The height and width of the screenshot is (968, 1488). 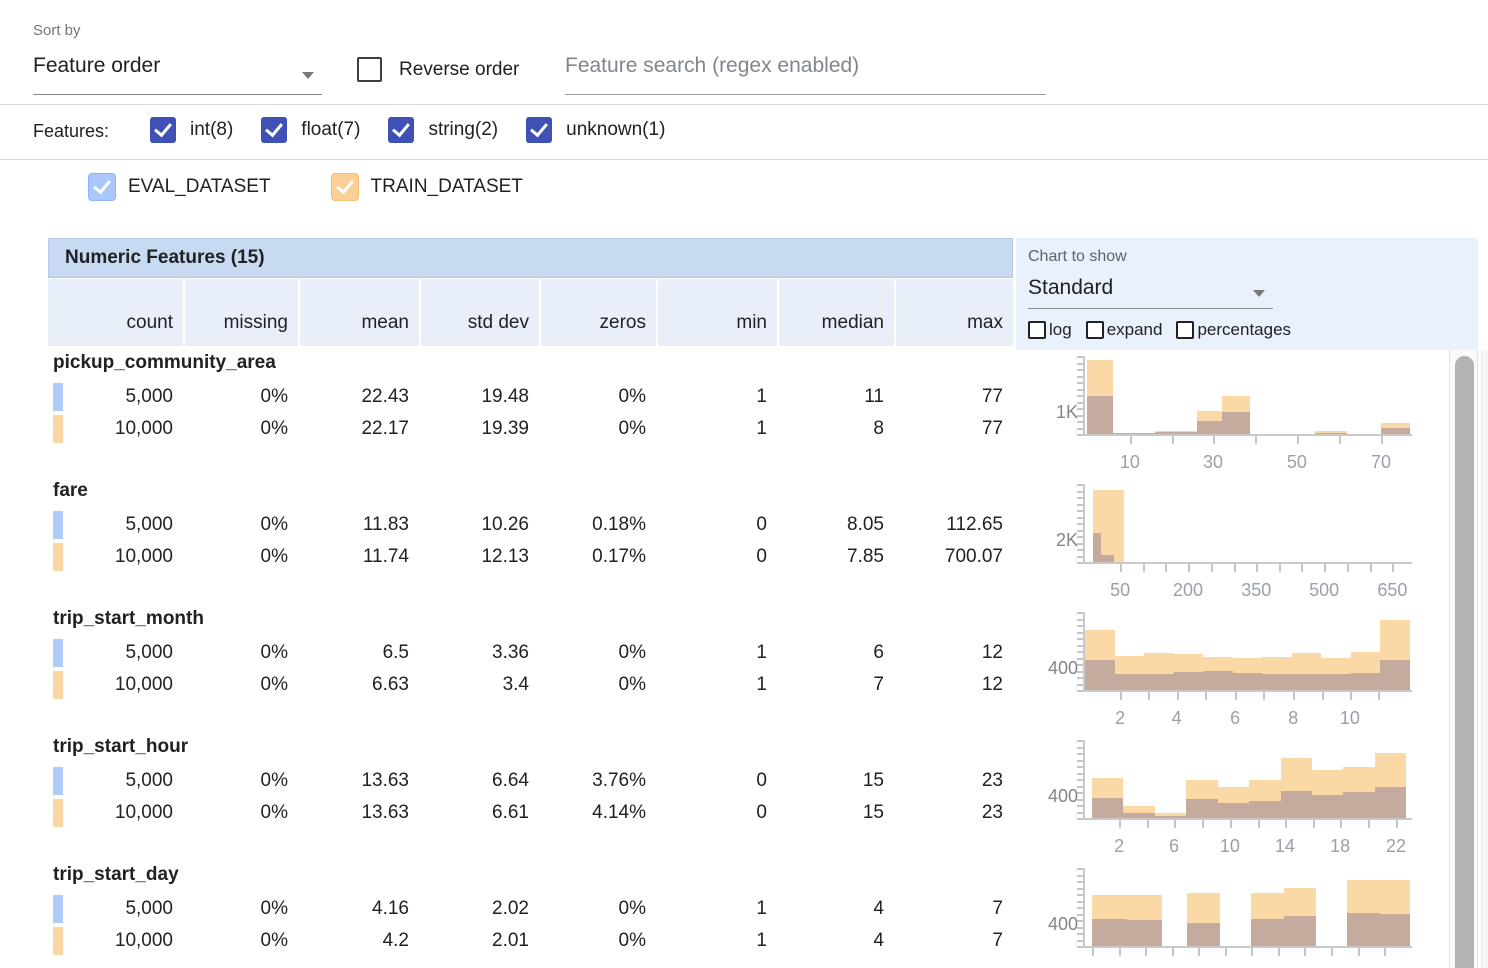 What do you see at coordinates (992, 652) in the screenshot?
I see `stat-cell: 12` at bounding box center [992, 652].